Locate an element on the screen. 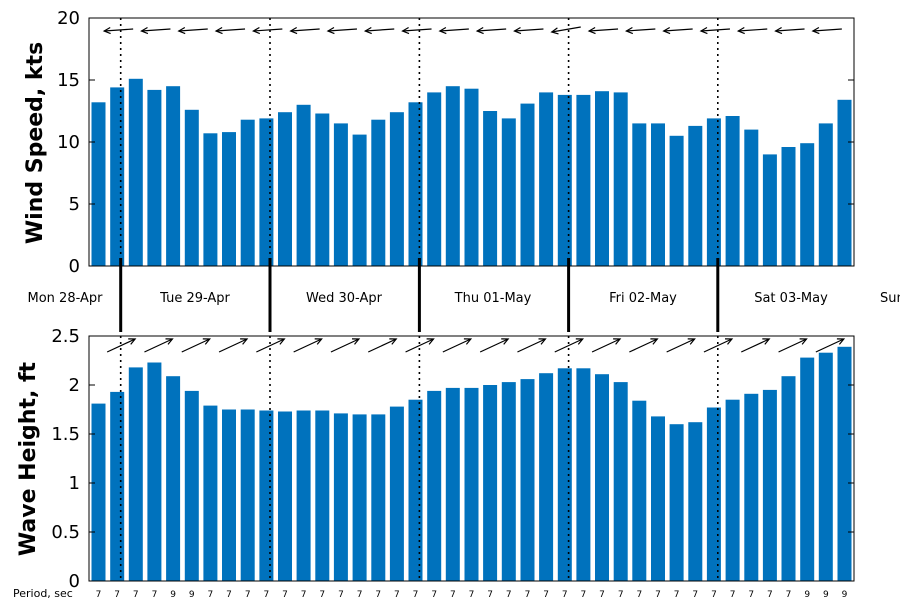 This screenshot has width=900, height=600. period-value-14: 7 is located at coordinates (360, 595).